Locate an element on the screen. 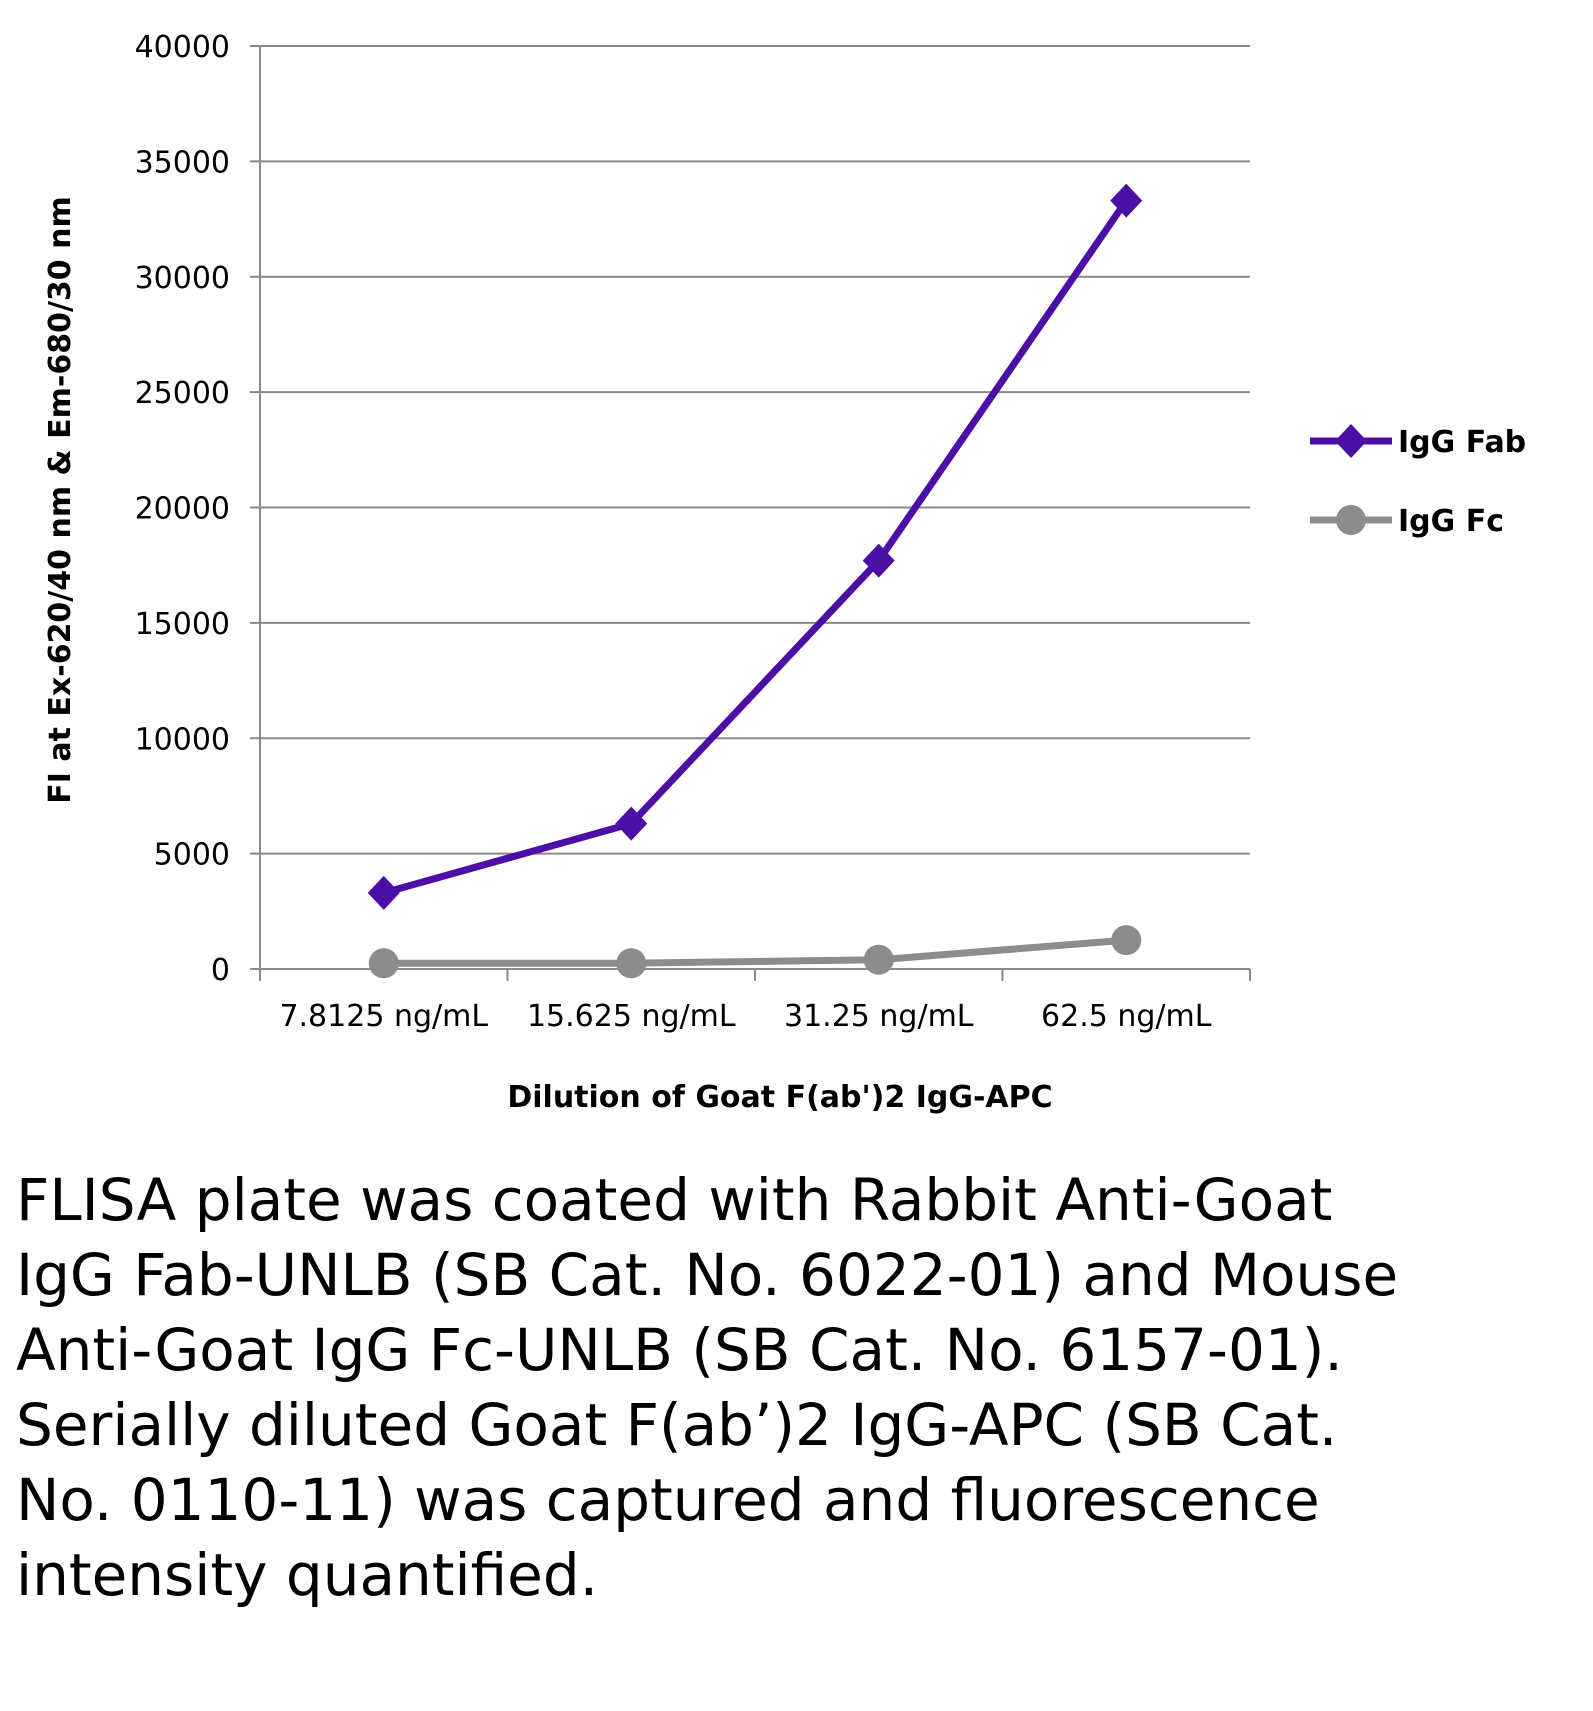  y-tick-label: 35000 is located at coordinates (182, 162).